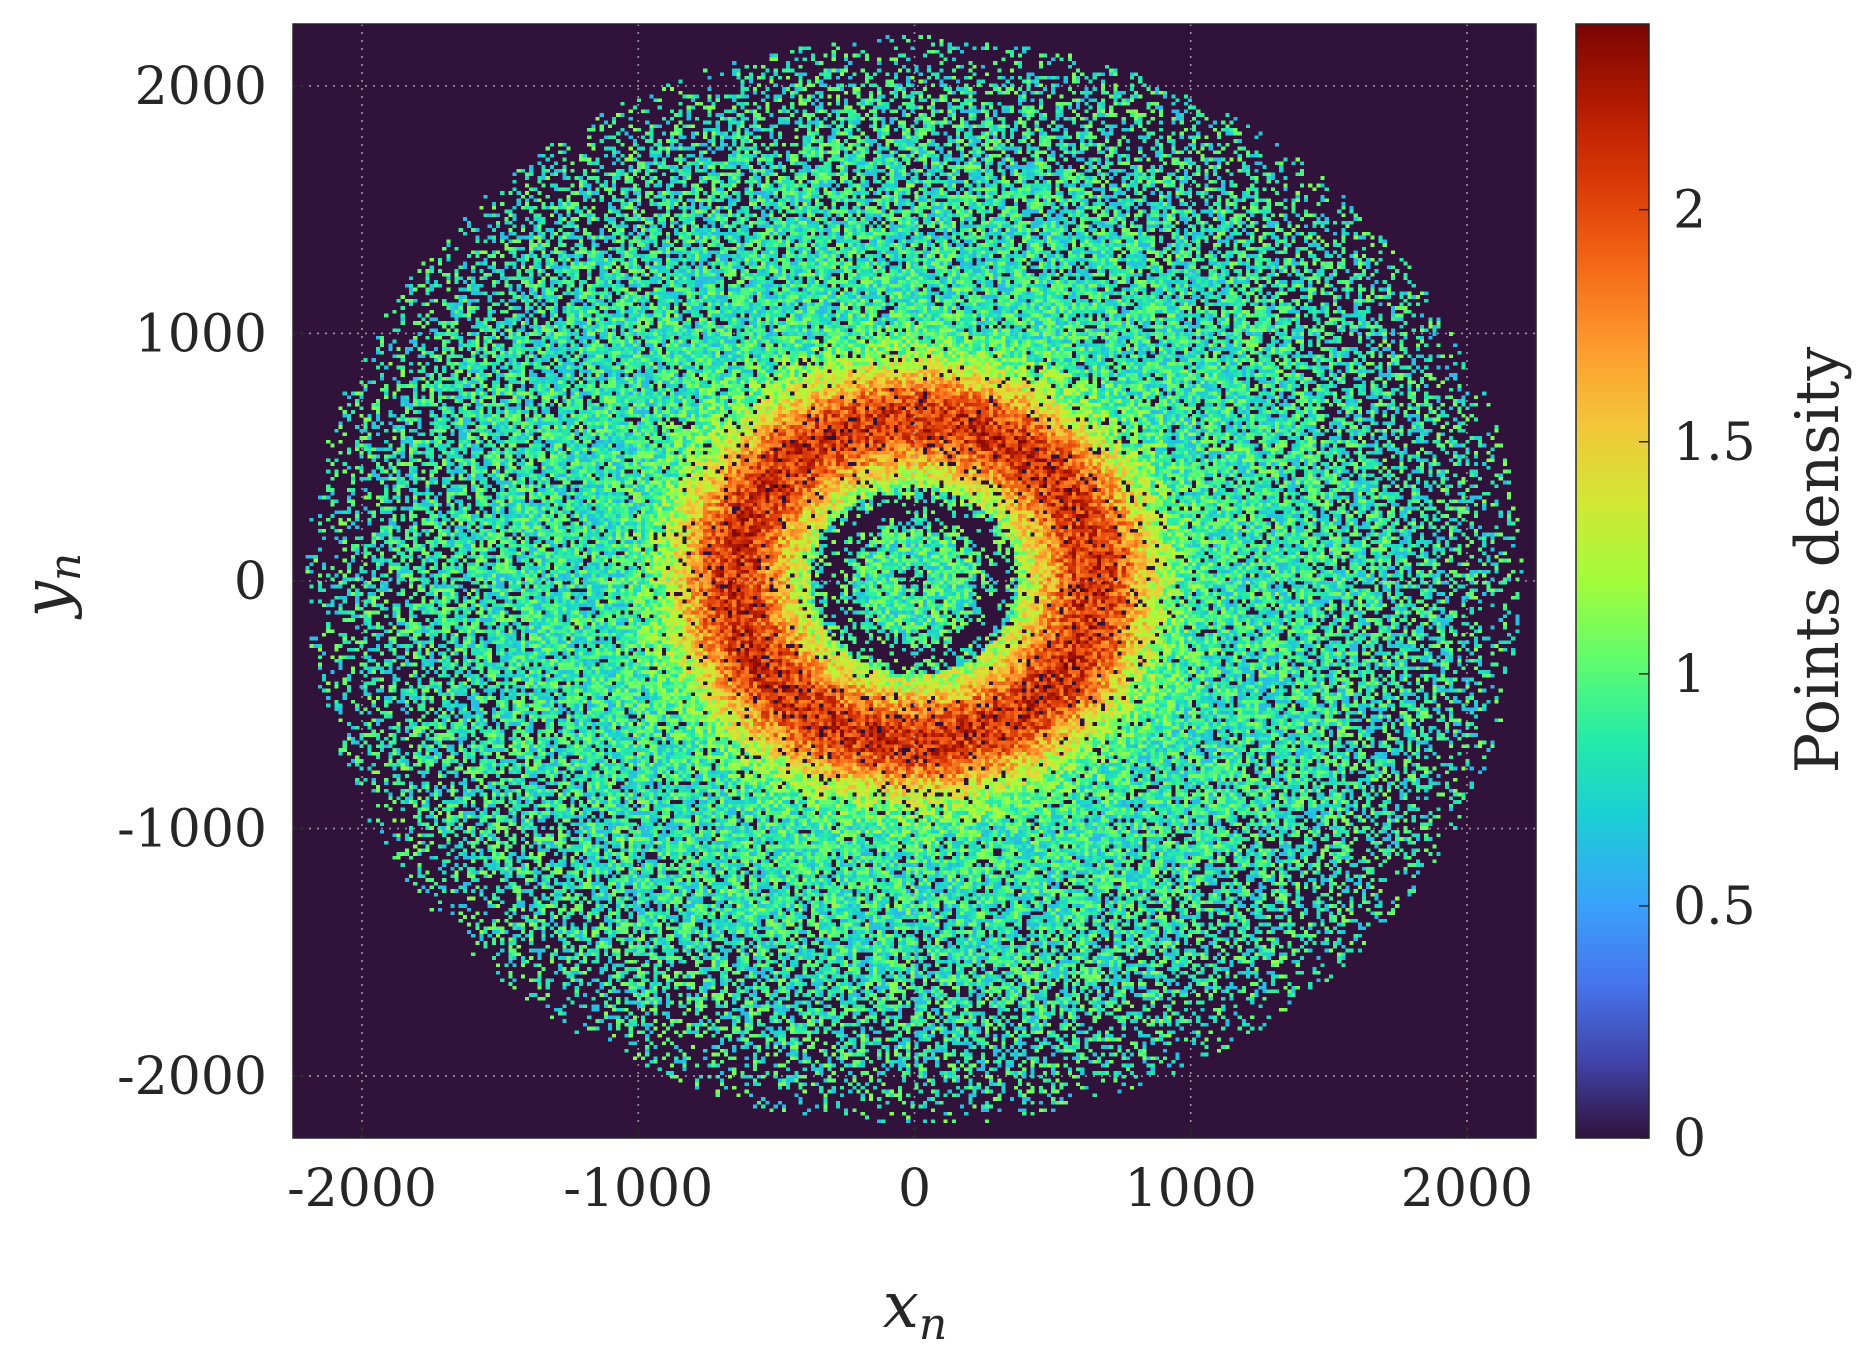  What do you see at coordinates (1612, 581) in the screenshot?
I see `colorbar-gradient` at bounding box center [1612, 581].